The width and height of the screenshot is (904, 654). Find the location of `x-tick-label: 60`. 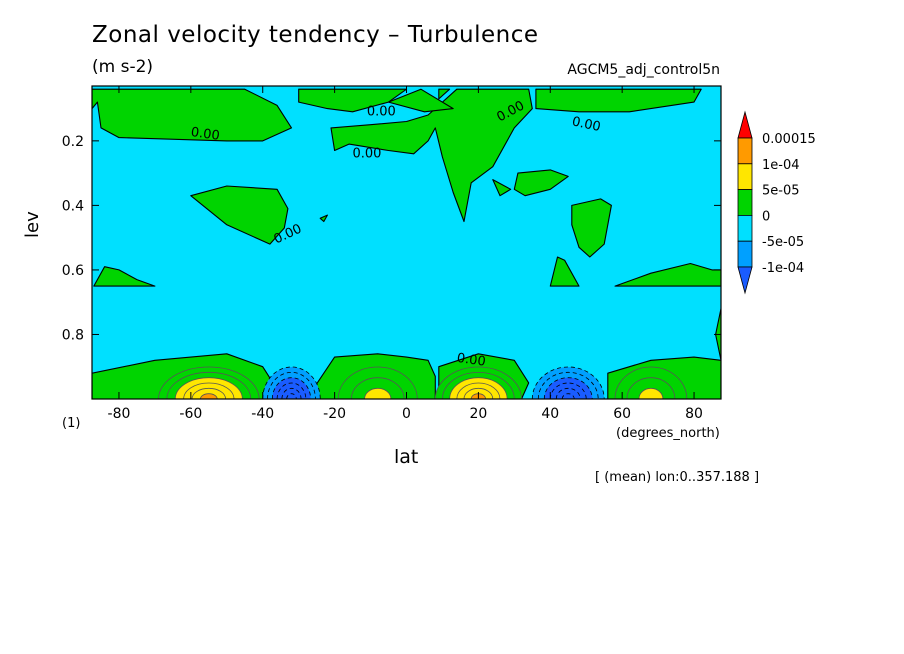

x-tick-label: 60 is located at coordinates (622, 414).